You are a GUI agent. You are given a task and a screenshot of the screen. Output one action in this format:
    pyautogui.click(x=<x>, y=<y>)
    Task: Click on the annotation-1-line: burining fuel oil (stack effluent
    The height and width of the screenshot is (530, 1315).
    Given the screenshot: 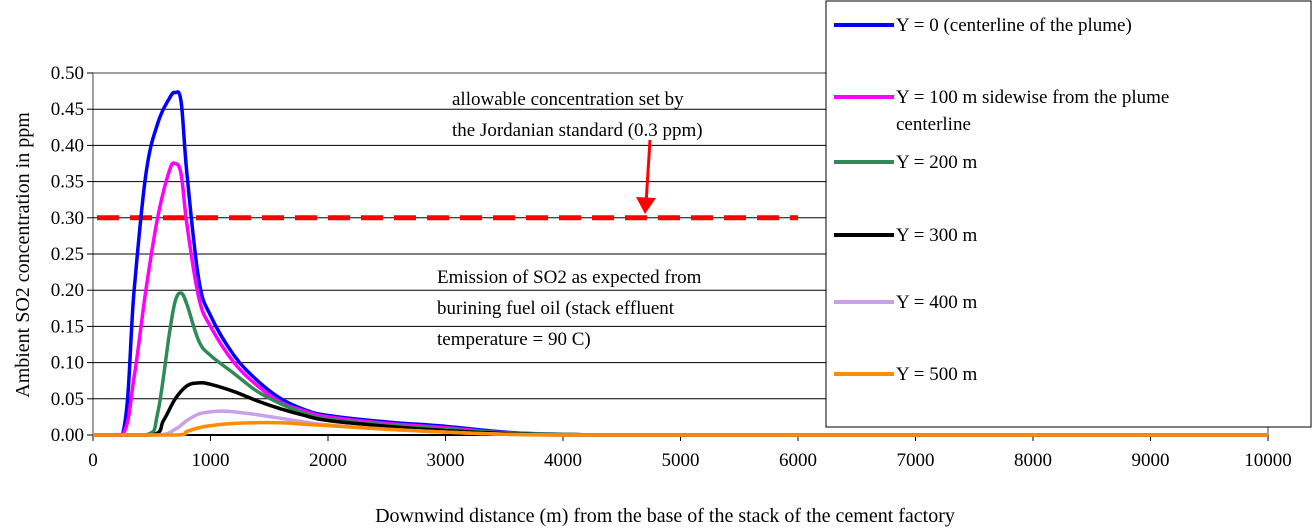 What is the action you would take?
    pyautogui.click(x=556, y=308)
    